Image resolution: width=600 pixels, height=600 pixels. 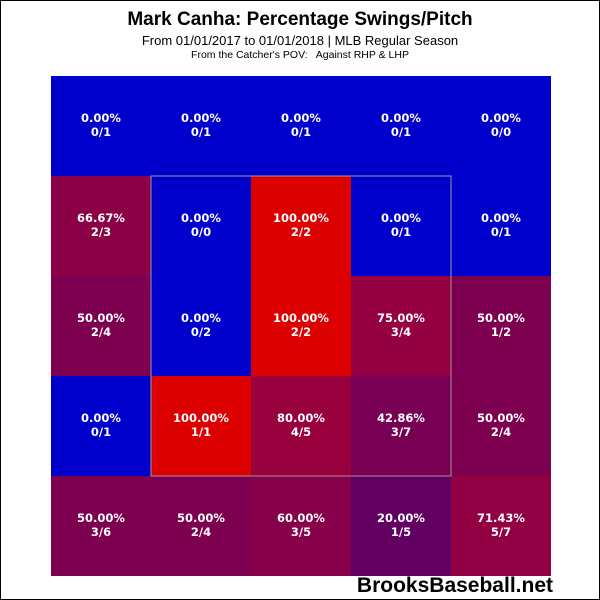 What do you see at coordinates (501, 518) in the screenshot?
I see `cell-pct-label: 71.43%` at bounding box center [501, 518].